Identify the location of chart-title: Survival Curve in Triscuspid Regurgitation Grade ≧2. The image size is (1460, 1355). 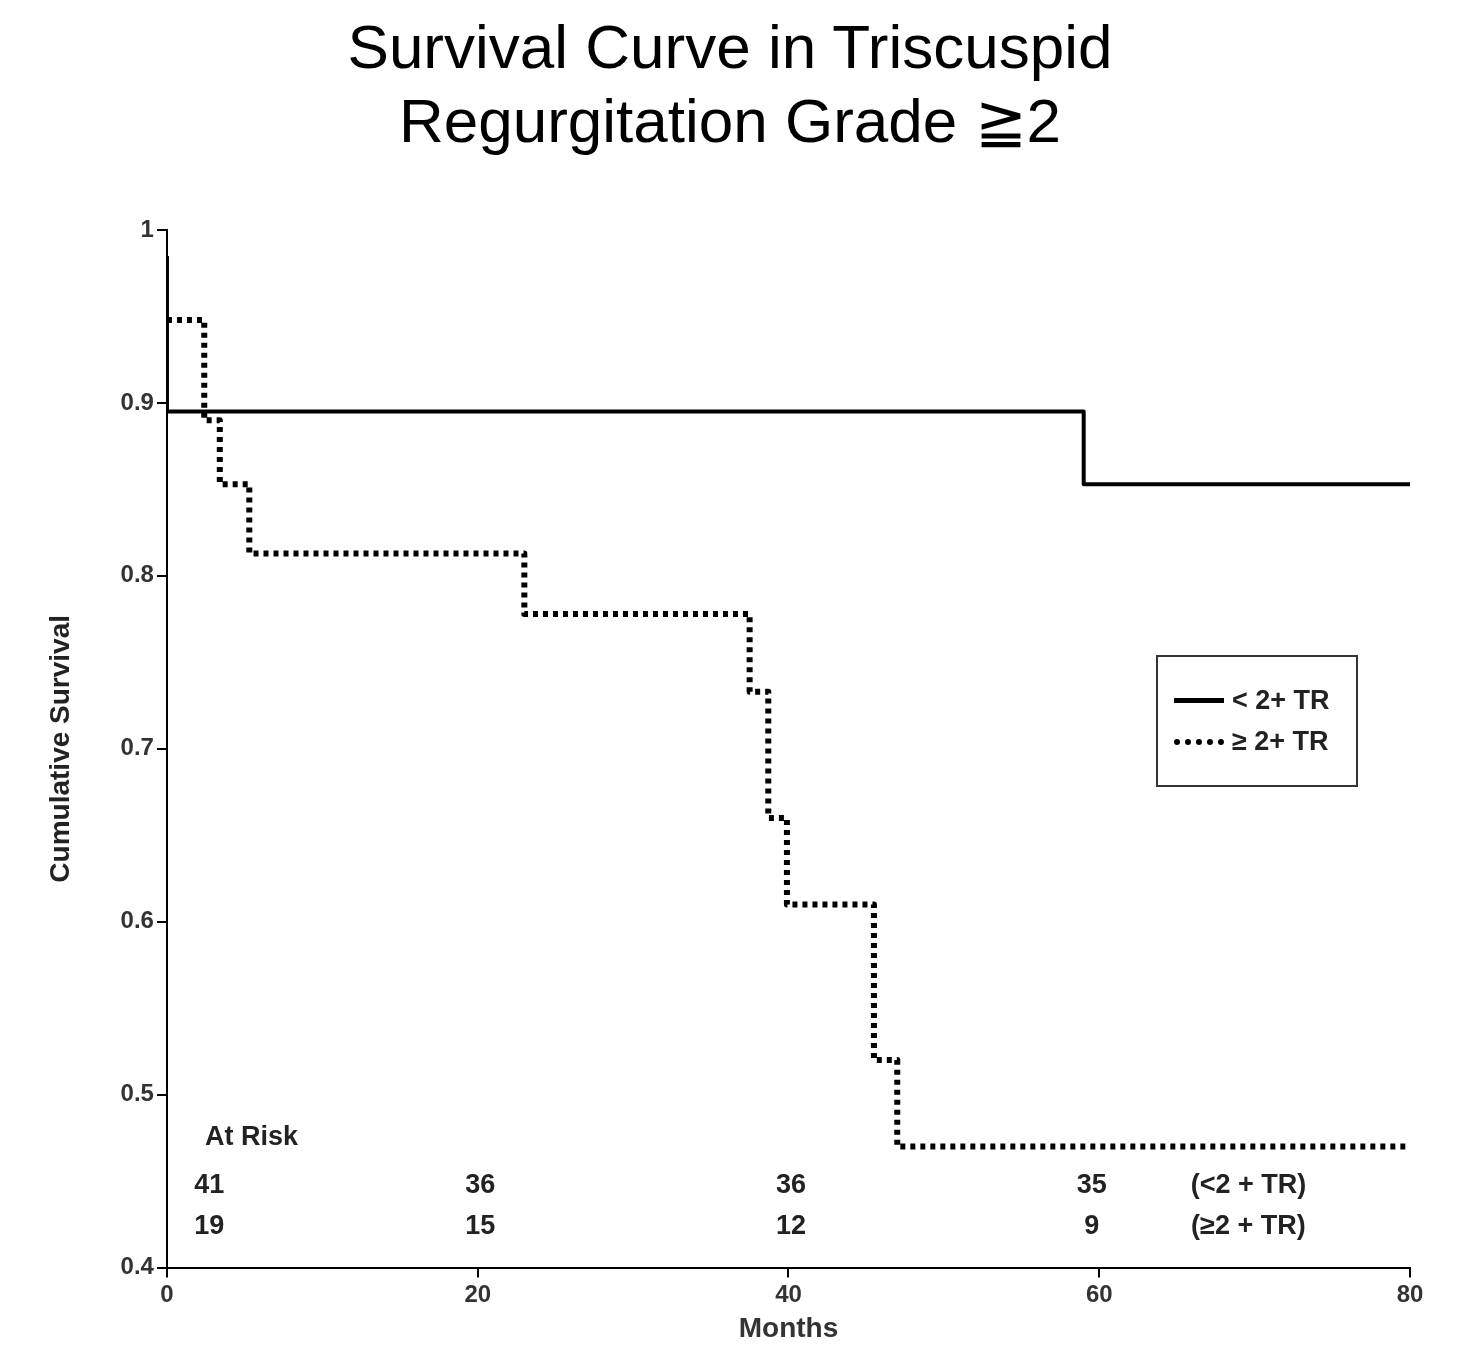
(730, 84).